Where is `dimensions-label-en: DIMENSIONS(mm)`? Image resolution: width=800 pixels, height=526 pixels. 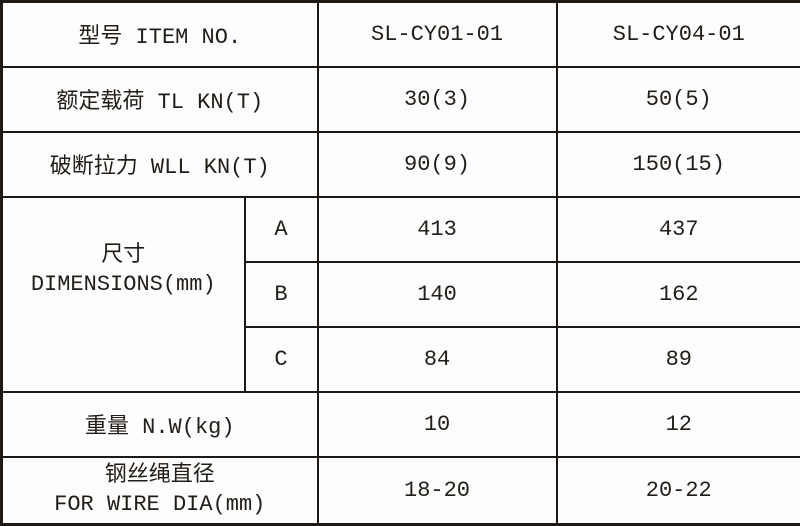 dimensions-label-en: DIMENSIONS(mm) is located at coordinates (123, 284).